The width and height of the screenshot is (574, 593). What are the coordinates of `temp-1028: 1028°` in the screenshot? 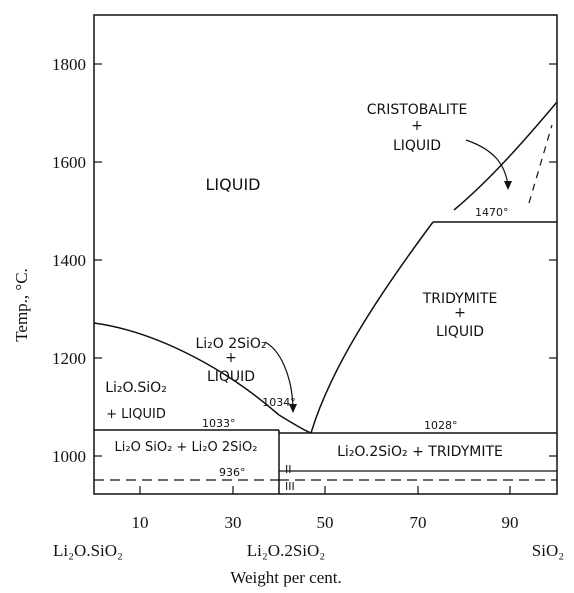 It's located at (441, 425).